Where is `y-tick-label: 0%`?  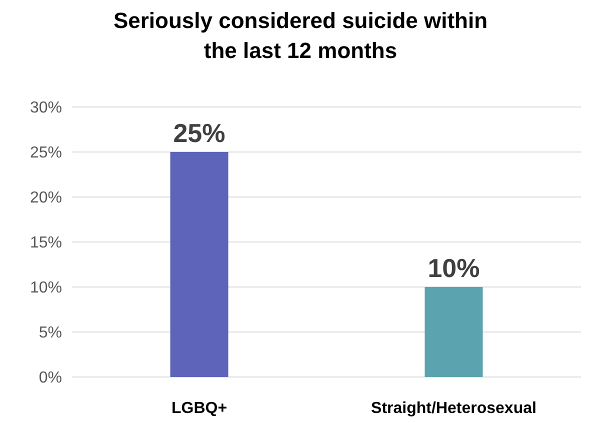
y-tick-label: 0% is located at coordinates (50, 378).